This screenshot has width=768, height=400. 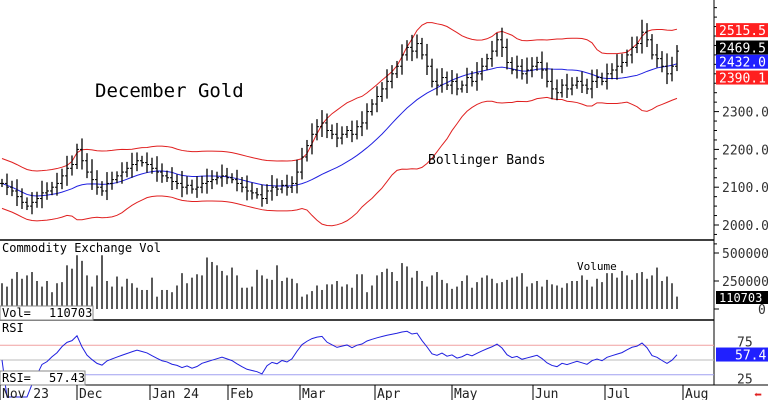 What do you see at coordinates (745, 282) in the screenshot?
I see `volume-tick-label: 250000` at bounding box center [745, 282].